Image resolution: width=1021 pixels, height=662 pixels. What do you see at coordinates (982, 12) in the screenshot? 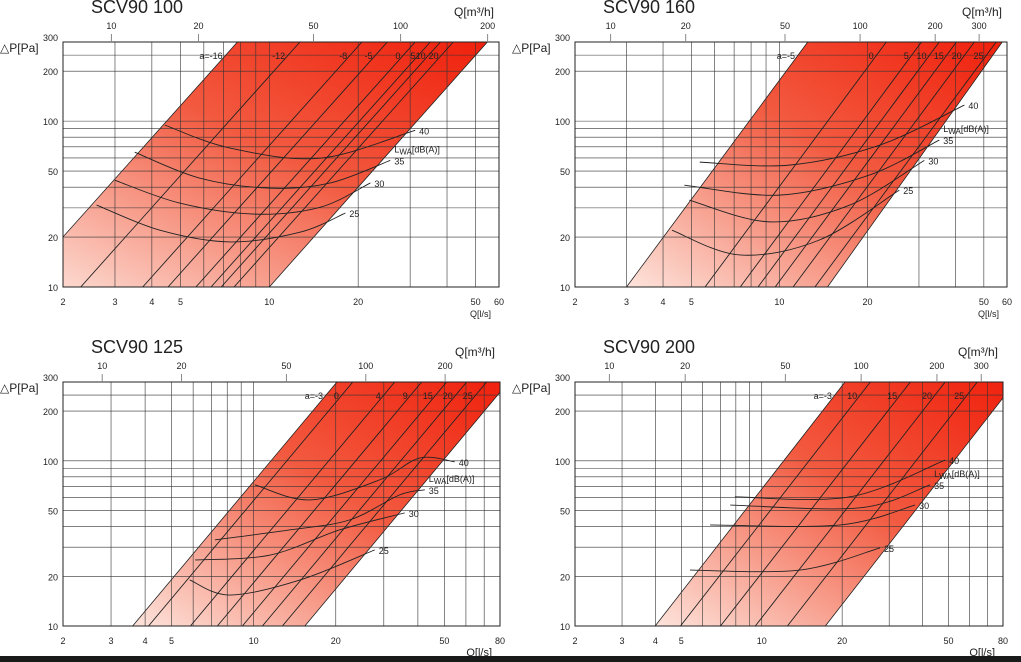
I see `top-axis-label: Q[m³/h]` at bounding box center [982, 12].